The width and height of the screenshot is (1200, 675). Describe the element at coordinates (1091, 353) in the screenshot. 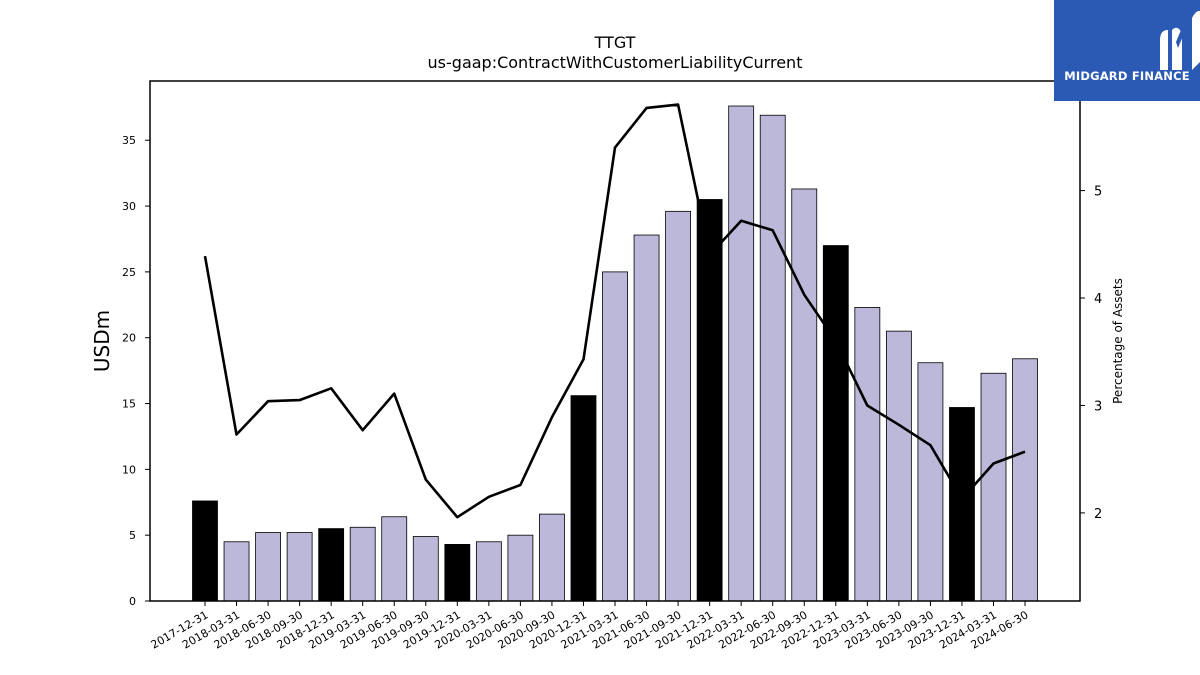

I see `right-axis: 2 3 4 5` at that location.